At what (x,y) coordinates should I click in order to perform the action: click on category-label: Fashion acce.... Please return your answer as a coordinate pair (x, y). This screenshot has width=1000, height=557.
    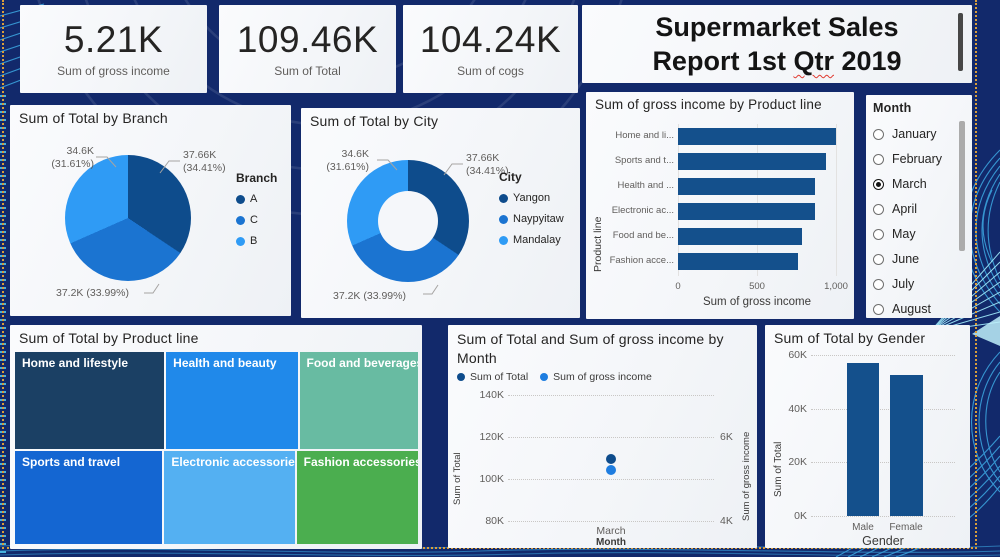
    Looking at the image, I should click on (641, 260).